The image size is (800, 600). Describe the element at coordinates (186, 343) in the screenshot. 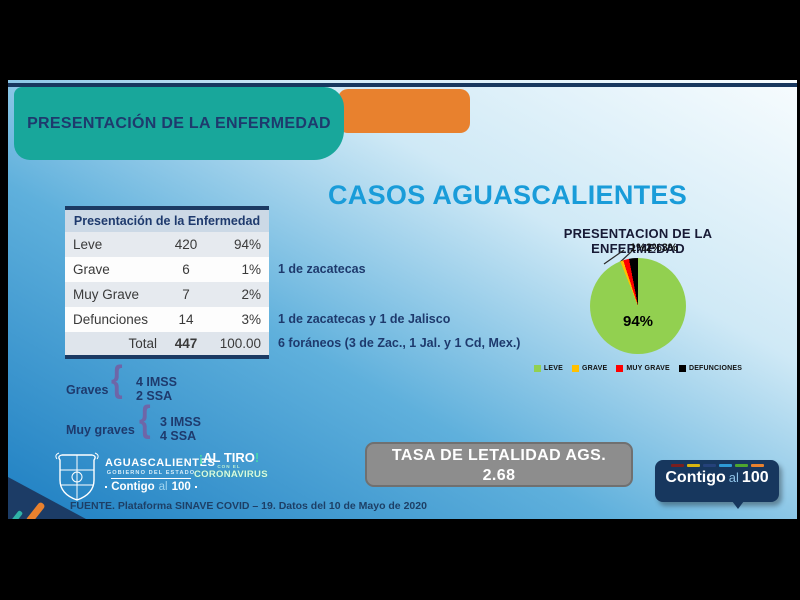

I see `total-value: 447` at that location.